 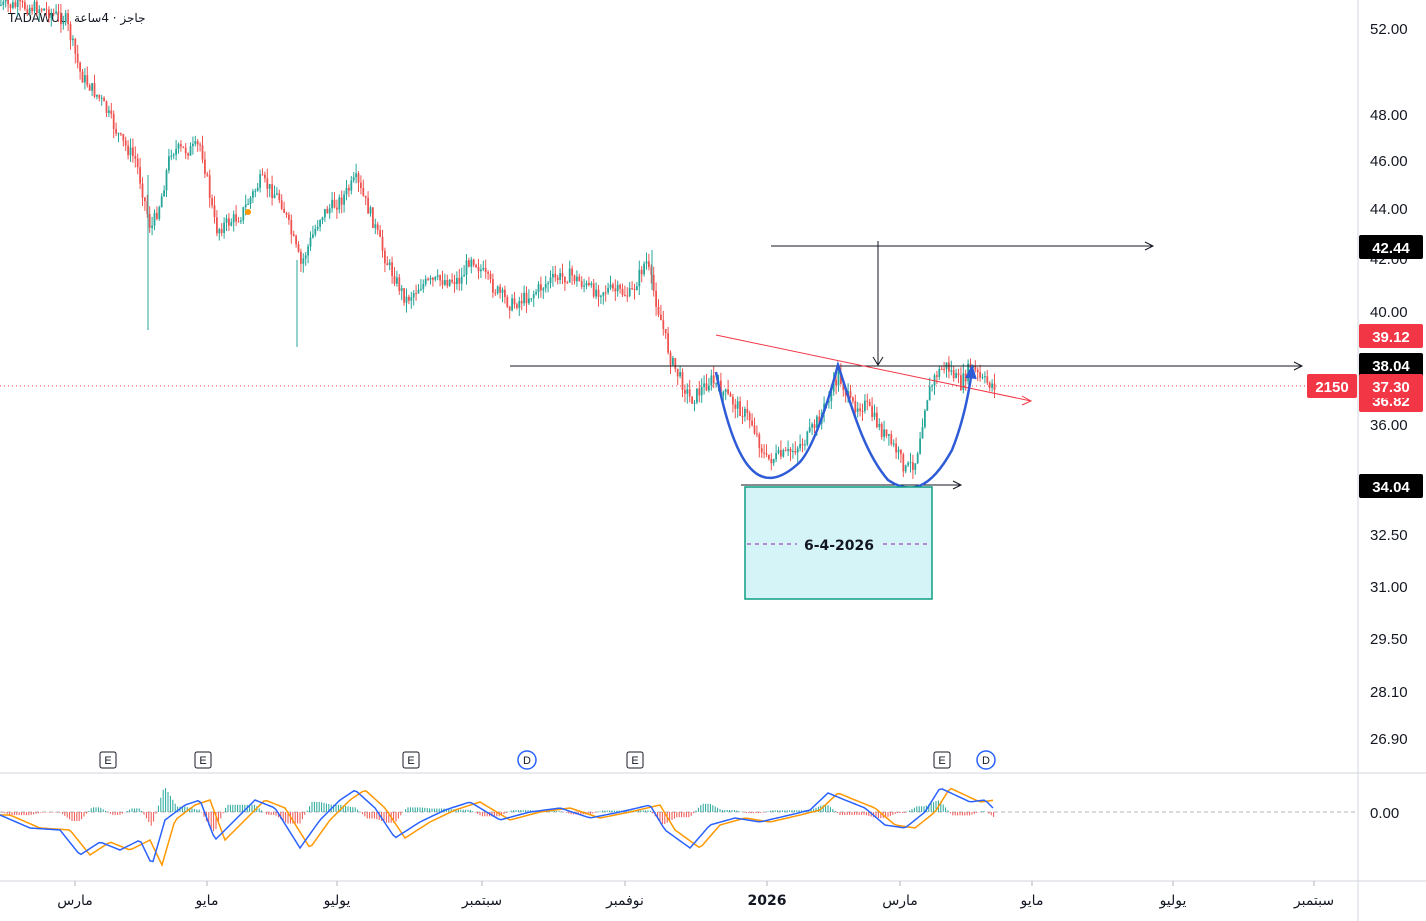 What do you see at coordinates (207, 901) in the screenshot?
I see `time-label: مايو` at bounding box center [207, 901].